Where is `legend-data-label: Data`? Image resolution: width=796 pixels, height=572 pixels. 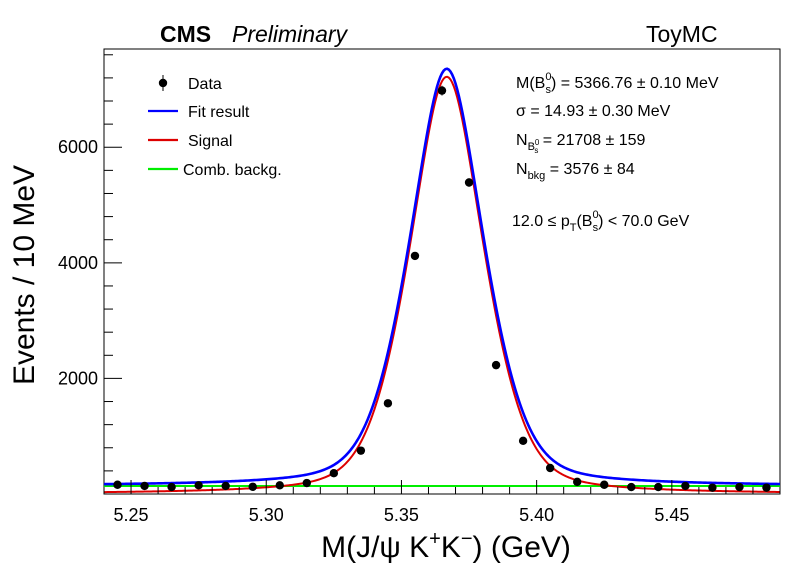
legend-data-label: Data is located at coordinates (205, 84).